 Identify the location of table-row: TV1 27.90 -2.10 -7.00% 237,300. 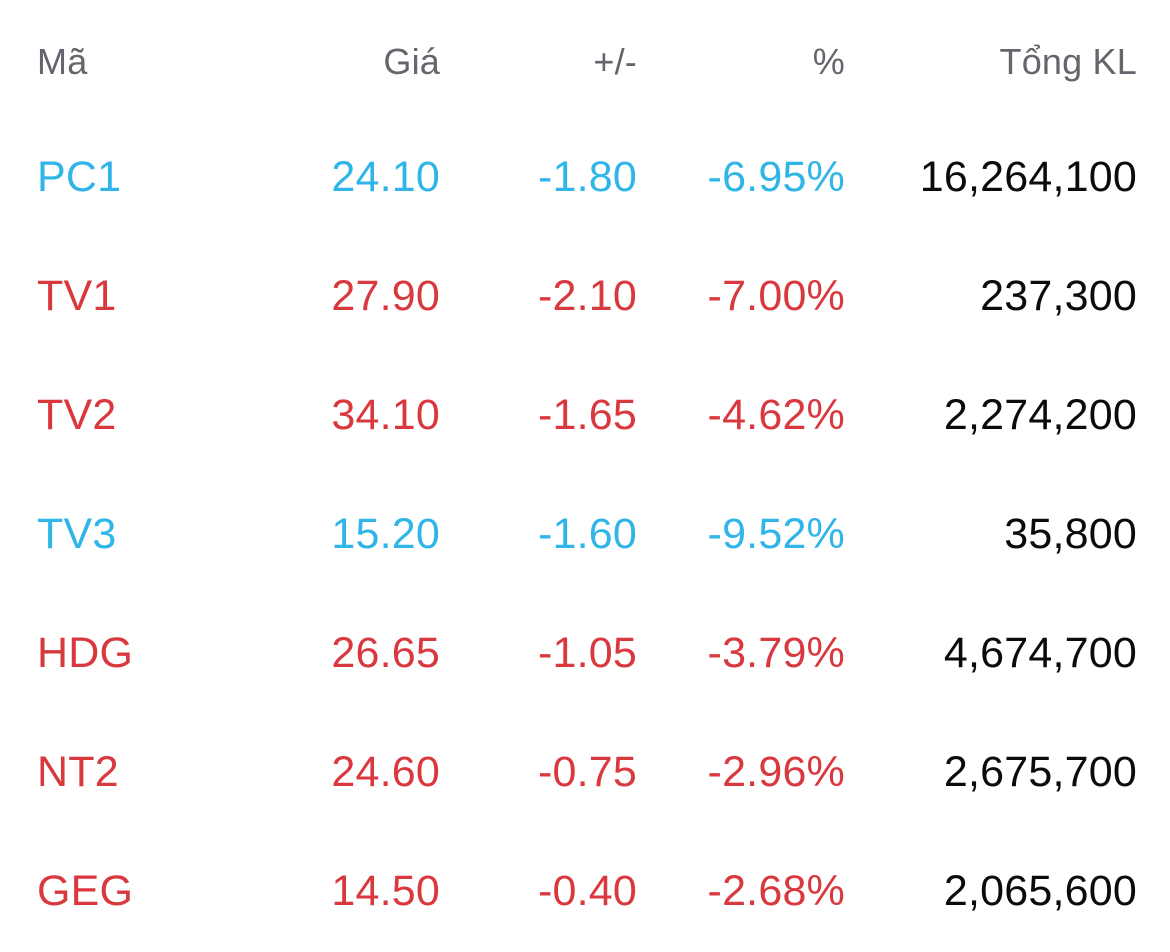
(587, 296).